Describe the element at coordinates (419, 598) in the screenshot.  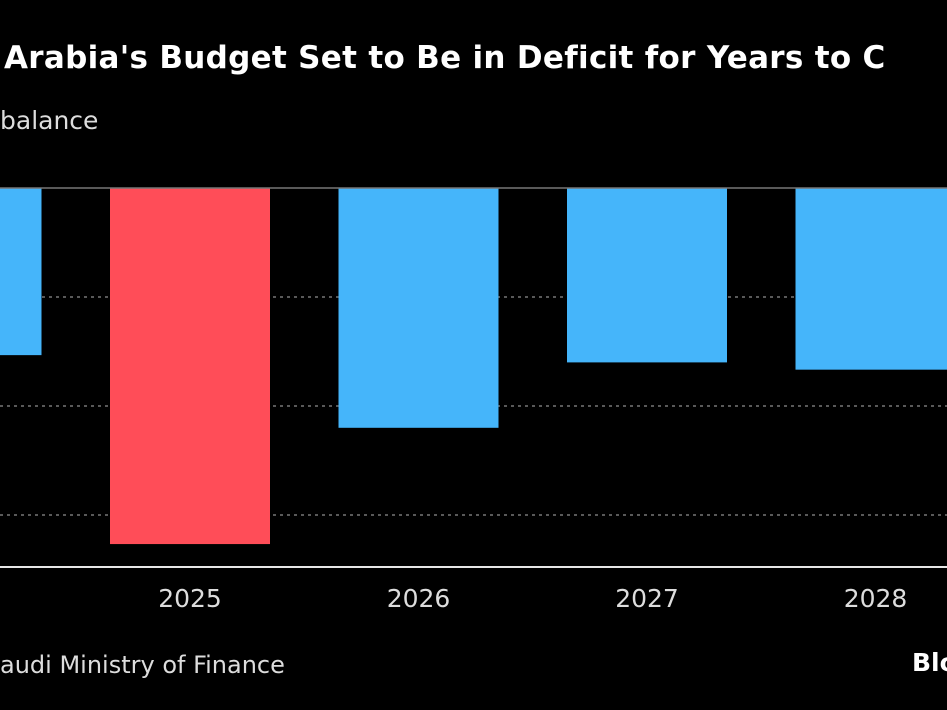
I see `tick-label-2026: 2026` at that location.